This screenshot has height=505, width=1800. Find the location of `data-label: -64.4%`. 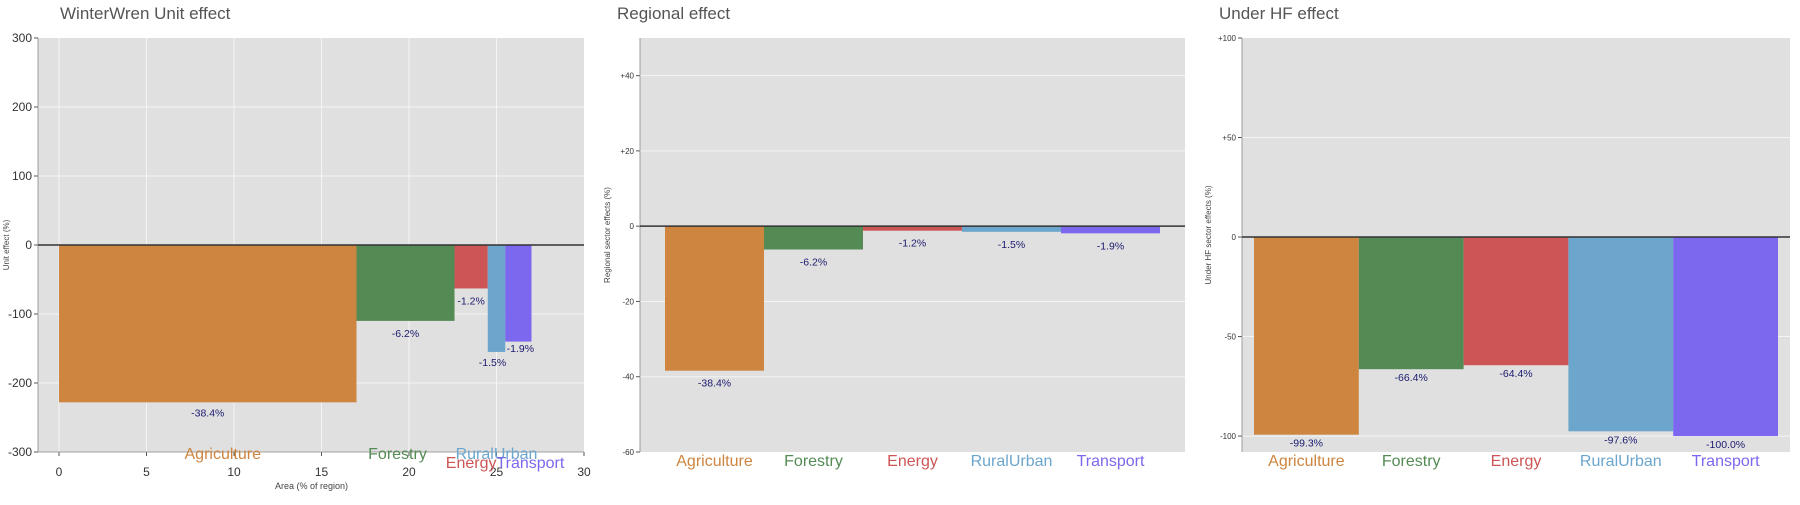

data-label: -64.4% is located at coordinates (1515, 374).